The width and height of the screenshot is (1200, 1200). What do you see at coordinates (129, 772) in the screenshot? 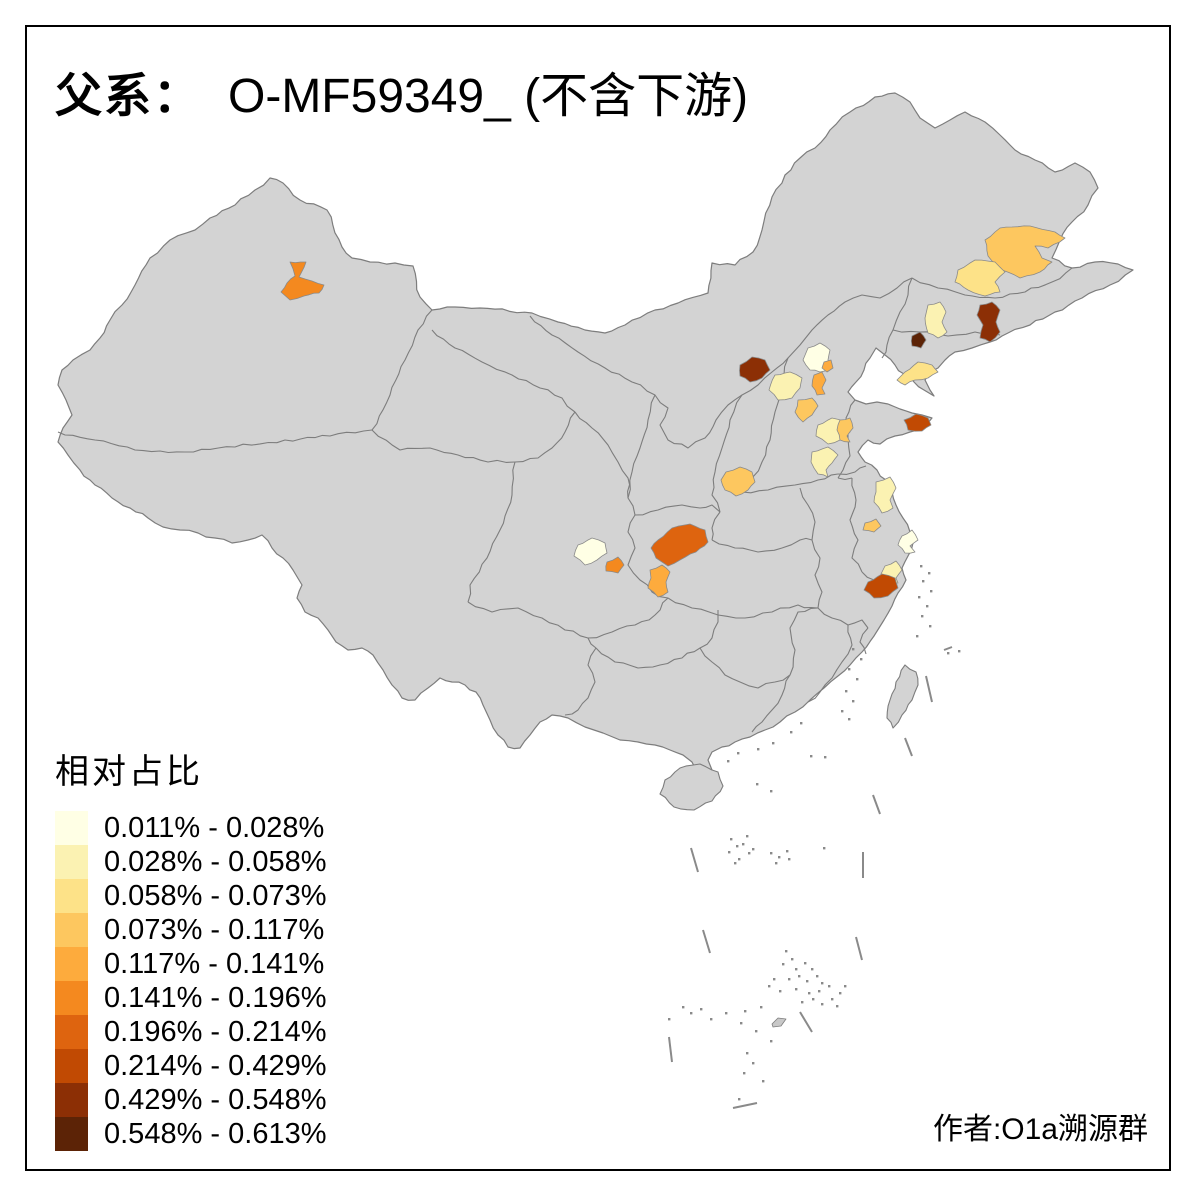
I see `legend-title: 相对占比` at bounding box center [129, 772].